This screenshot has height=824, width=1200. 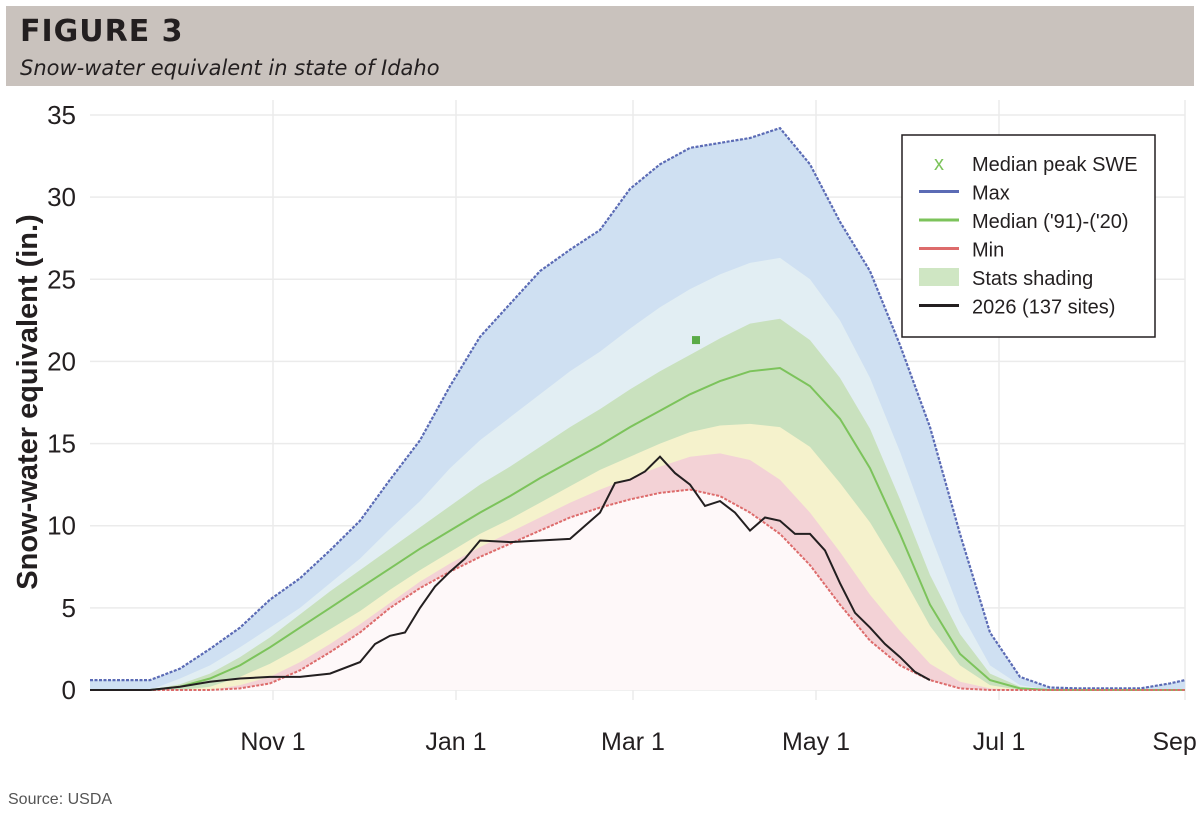 I want to click on x-tick-label-3: May 1, so click(x=816, y=742).